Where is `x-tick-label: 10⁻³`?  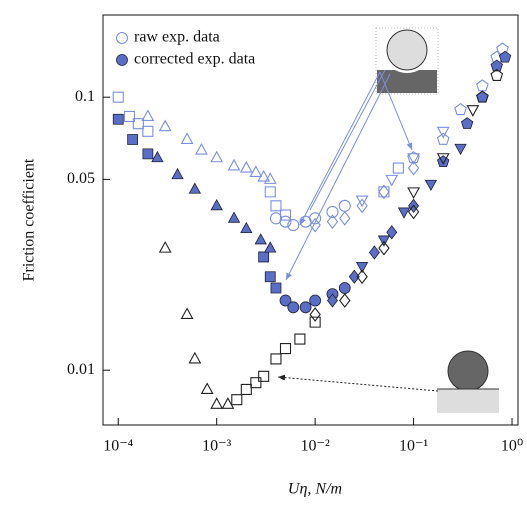
x-tick-label: 10⁻³ is located at coordinates (216, 446).